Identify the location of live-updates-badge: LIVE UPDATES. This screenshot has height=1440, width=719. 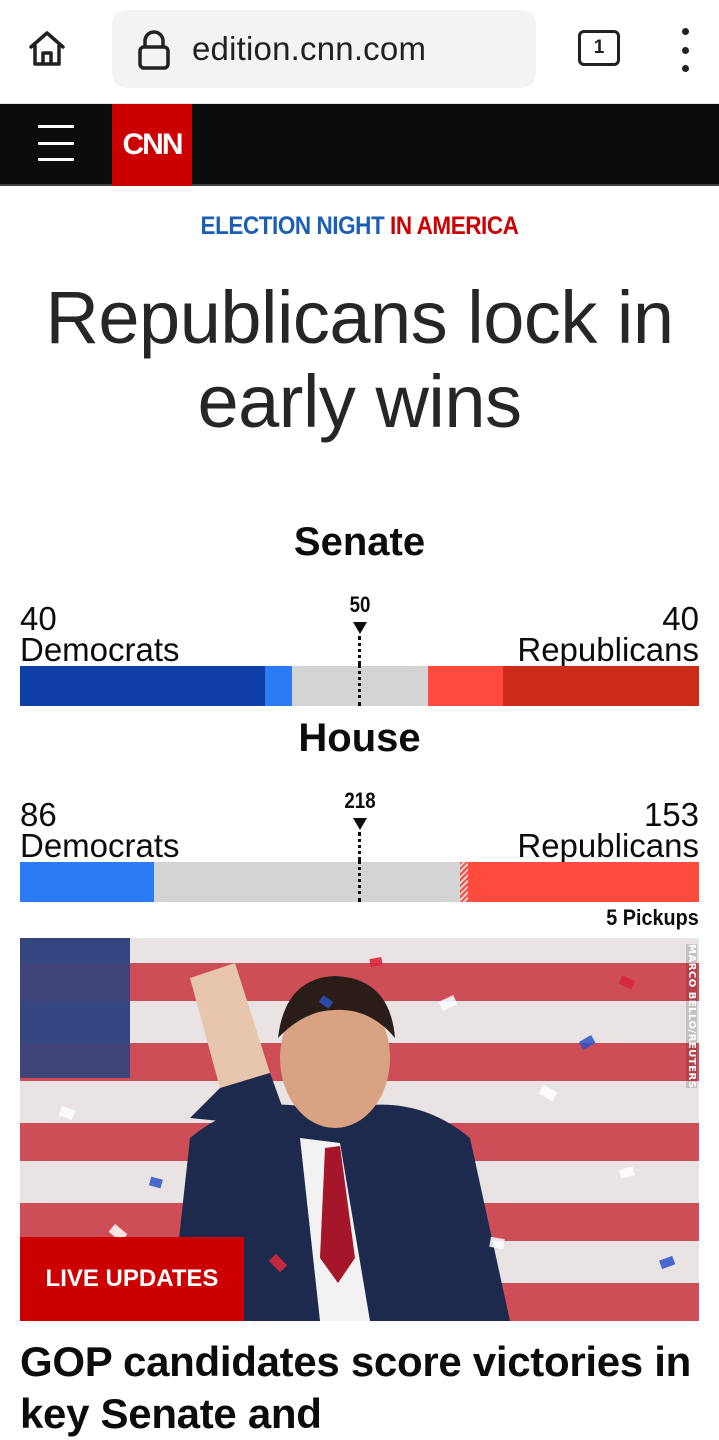
(132, 1279).